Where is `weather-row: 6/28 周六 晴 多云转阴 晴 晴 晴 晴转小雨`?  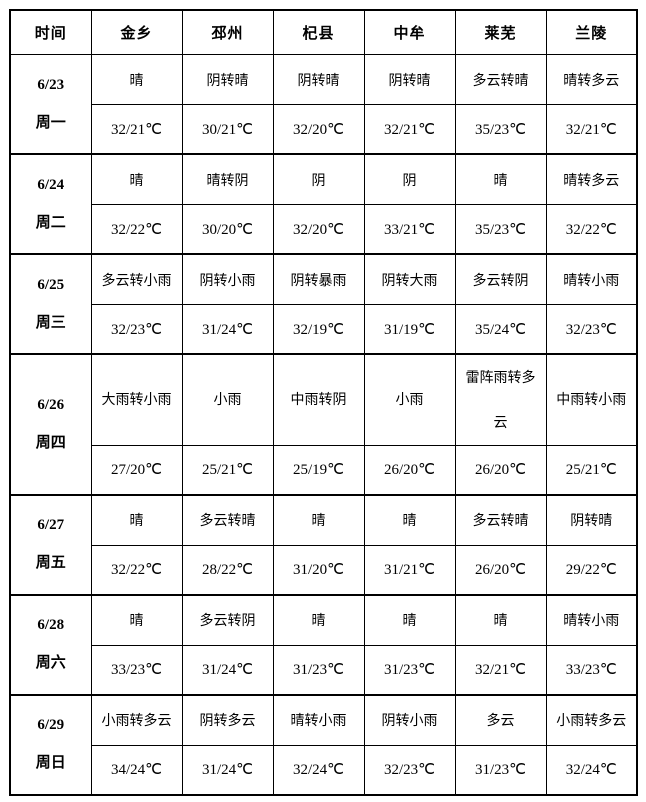
weather-row: 6/28 周六 晴 多云转阴 晴 晴 晴 晴转小雨 is located at coordinates (323, 644).